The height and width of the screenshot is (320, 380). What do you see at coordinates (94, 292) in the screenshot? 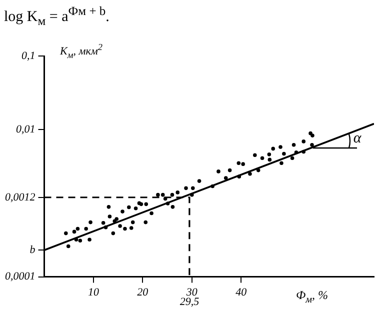
I see `x-tick-label: 10` at bounding box center [94, 292].